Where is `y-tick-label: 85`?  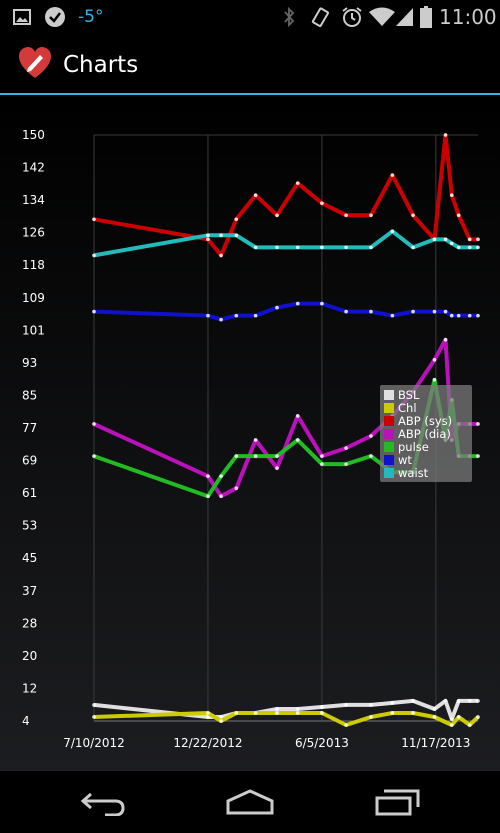
y-tick-label: 85 is located at coordinates (29, 395).